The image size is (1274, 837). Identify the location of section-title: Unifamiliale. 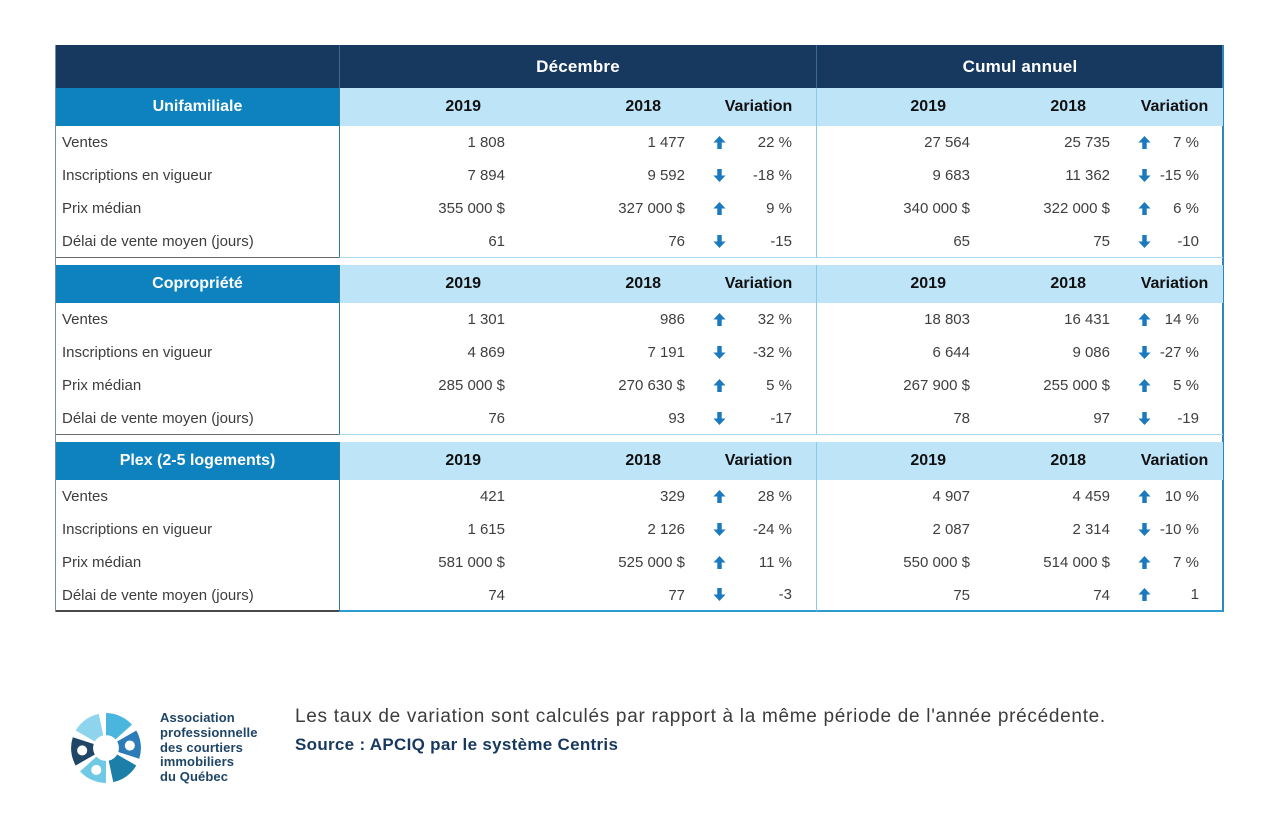
(197, 107).